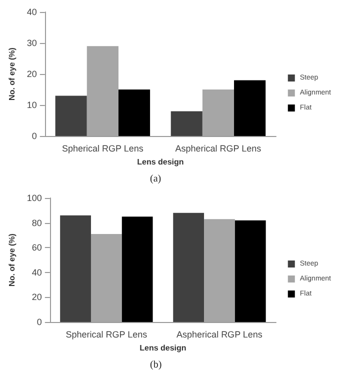 Image resolution: width=338 pixels, height=373 pixels. Describe the element at coordinates (37, 223) in the screenshot. I see `y-tick-label: 80` at that location.